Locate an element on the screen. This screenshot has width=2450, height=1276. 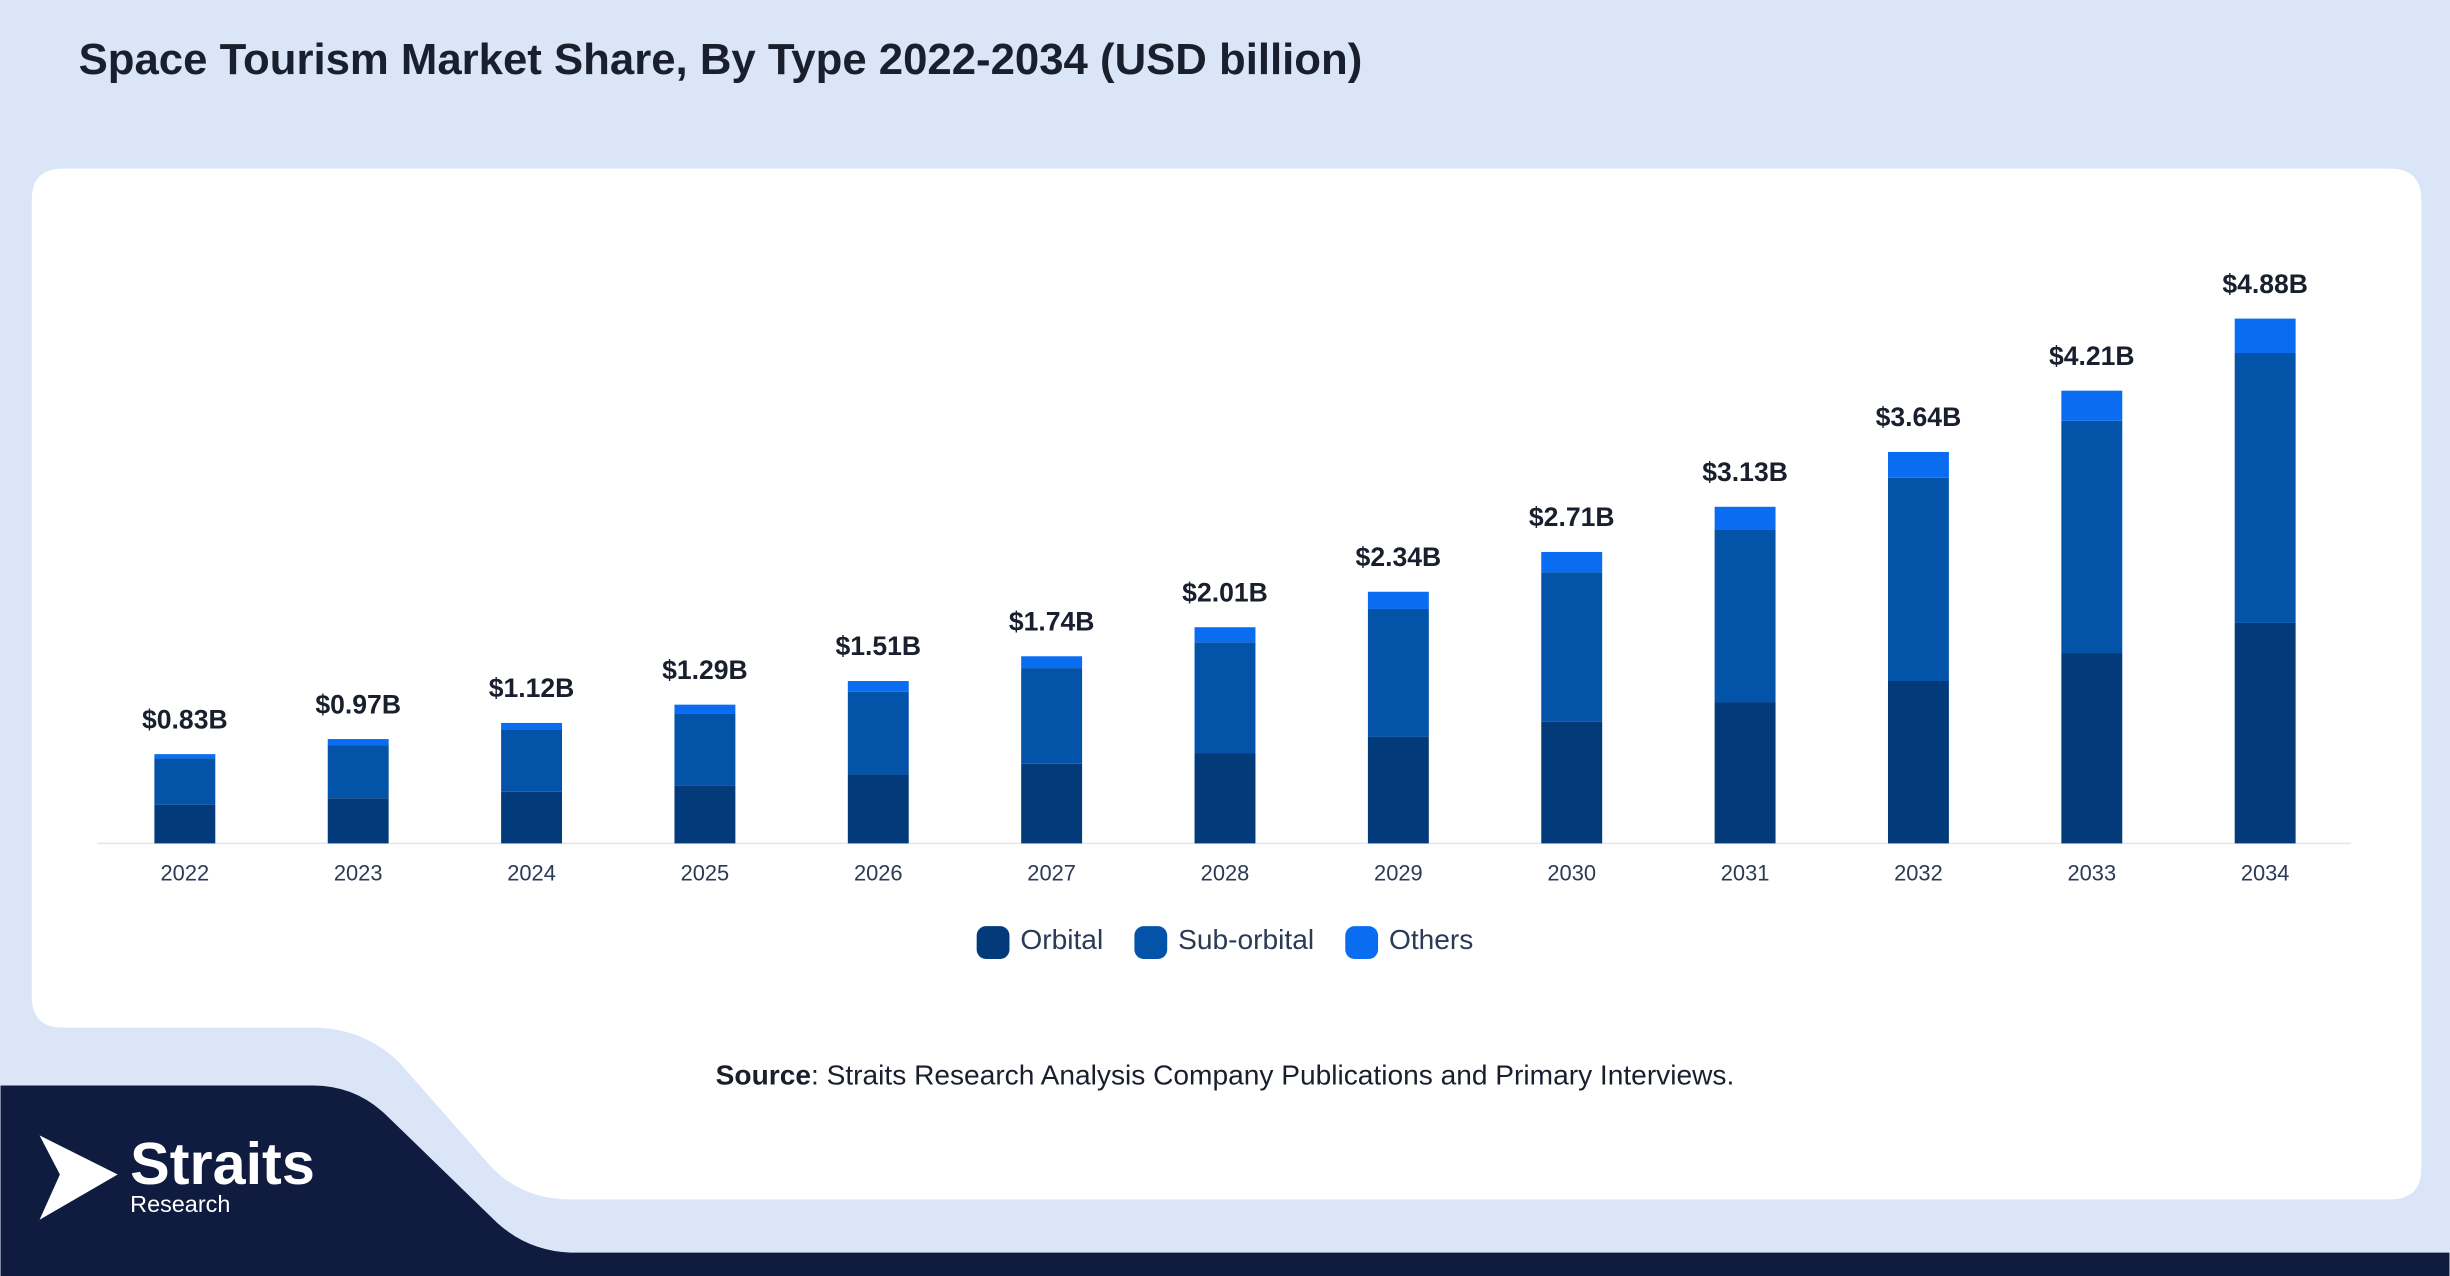
legend-label: Sub-orbital is located at coordinates (1246, 939).